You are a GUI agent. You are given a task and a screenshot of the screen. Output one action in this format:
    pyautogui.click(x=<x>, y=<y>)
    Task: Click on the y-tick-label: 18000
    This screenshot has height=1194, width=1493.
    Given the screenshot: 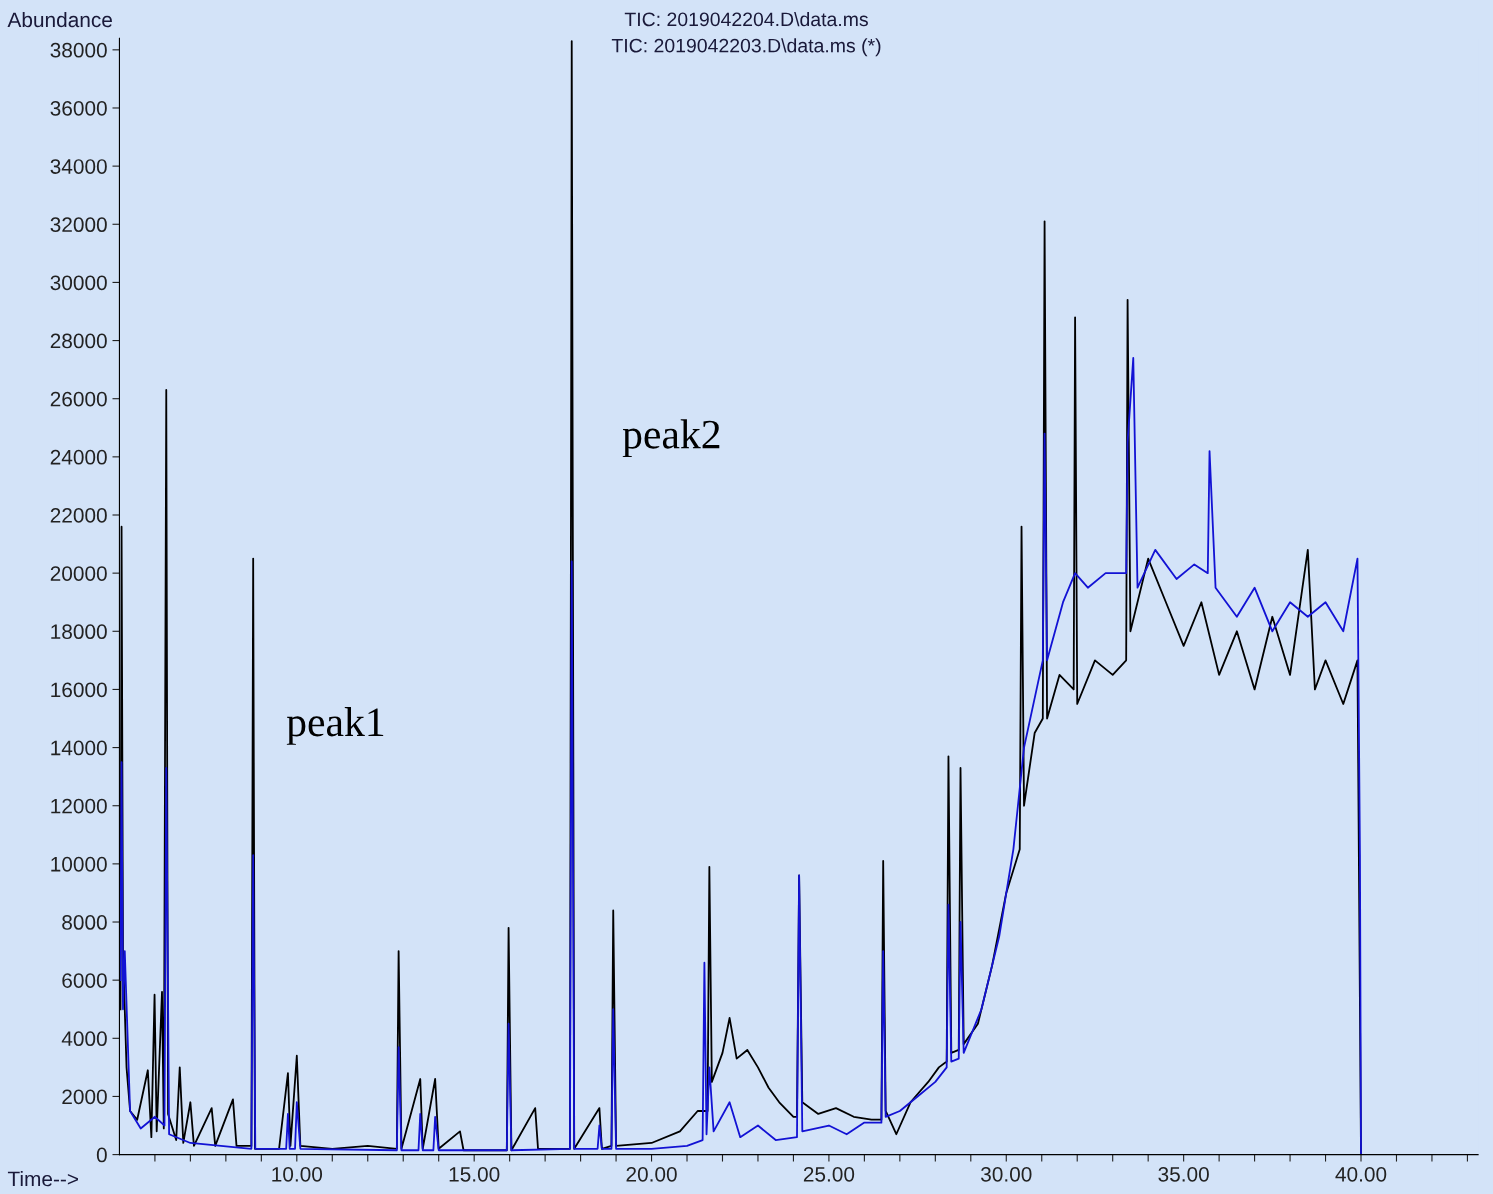 What is the action you would take?
    pyautogui.click(x=79, y=632)
    